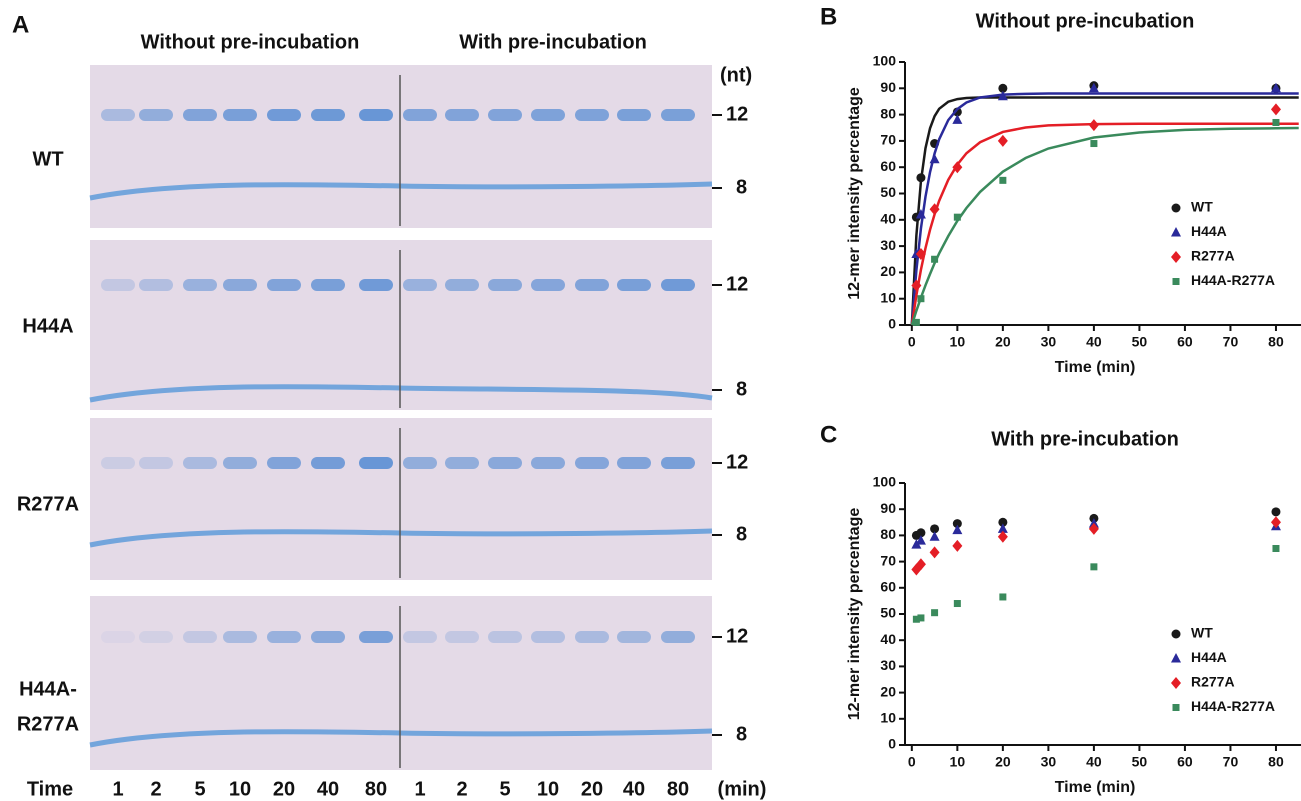 The width and height of the screenshot is (1301, 801). I want to click on gel-header: Without pre-incubation, so click(250, 42).